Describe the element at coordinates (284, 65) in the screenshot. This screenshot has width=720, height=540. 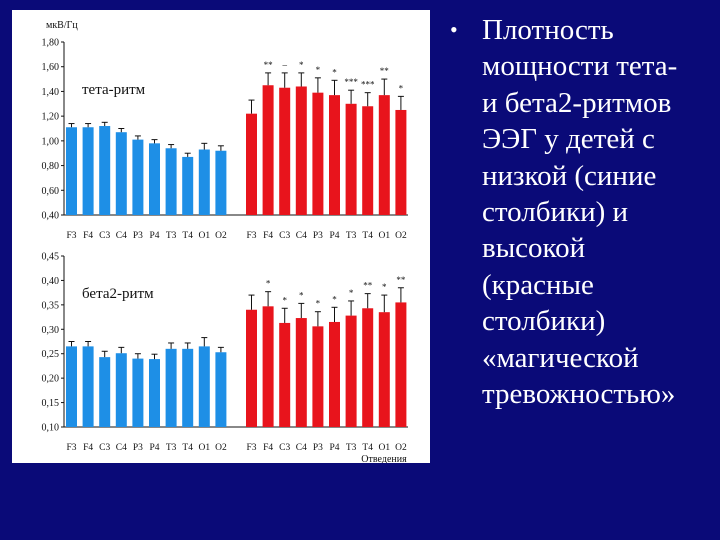
I see `significance-mark: –` at that location.